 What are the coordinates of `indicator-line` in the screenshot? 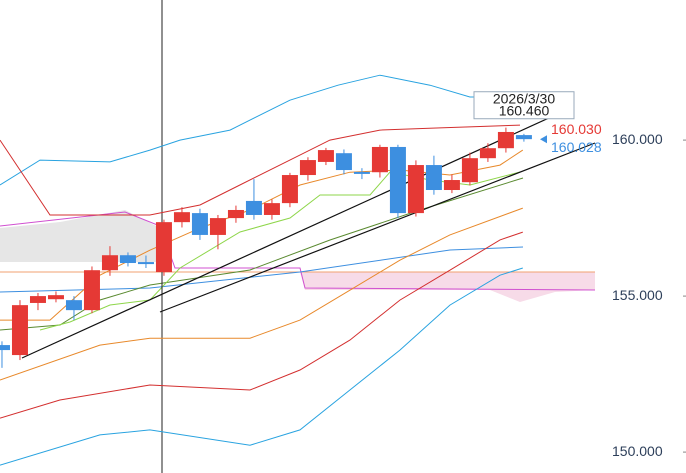 It's located at (260, 170).